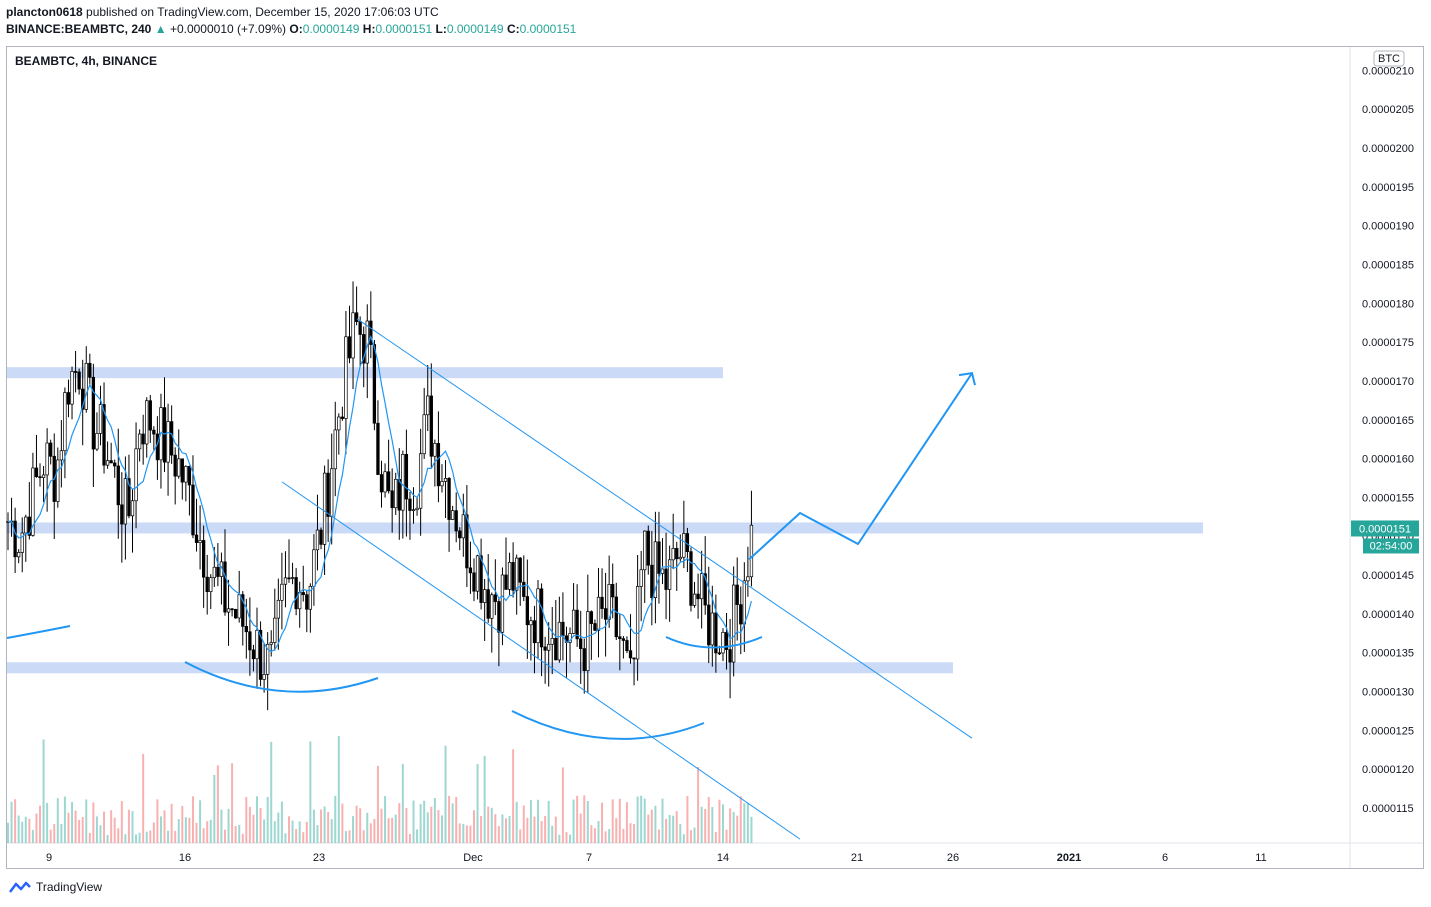 The image size is (1431, 907). What do you see at coordinates (857, 858) in the screenshot?
I see `x-tick-label: 21` at bounding box center [857, 858].